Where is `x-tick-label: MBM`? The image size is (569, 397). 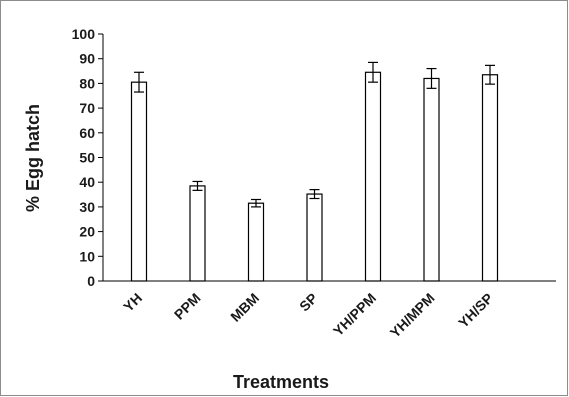 x-tick-label: MBM is located at coordinates (244, 307).